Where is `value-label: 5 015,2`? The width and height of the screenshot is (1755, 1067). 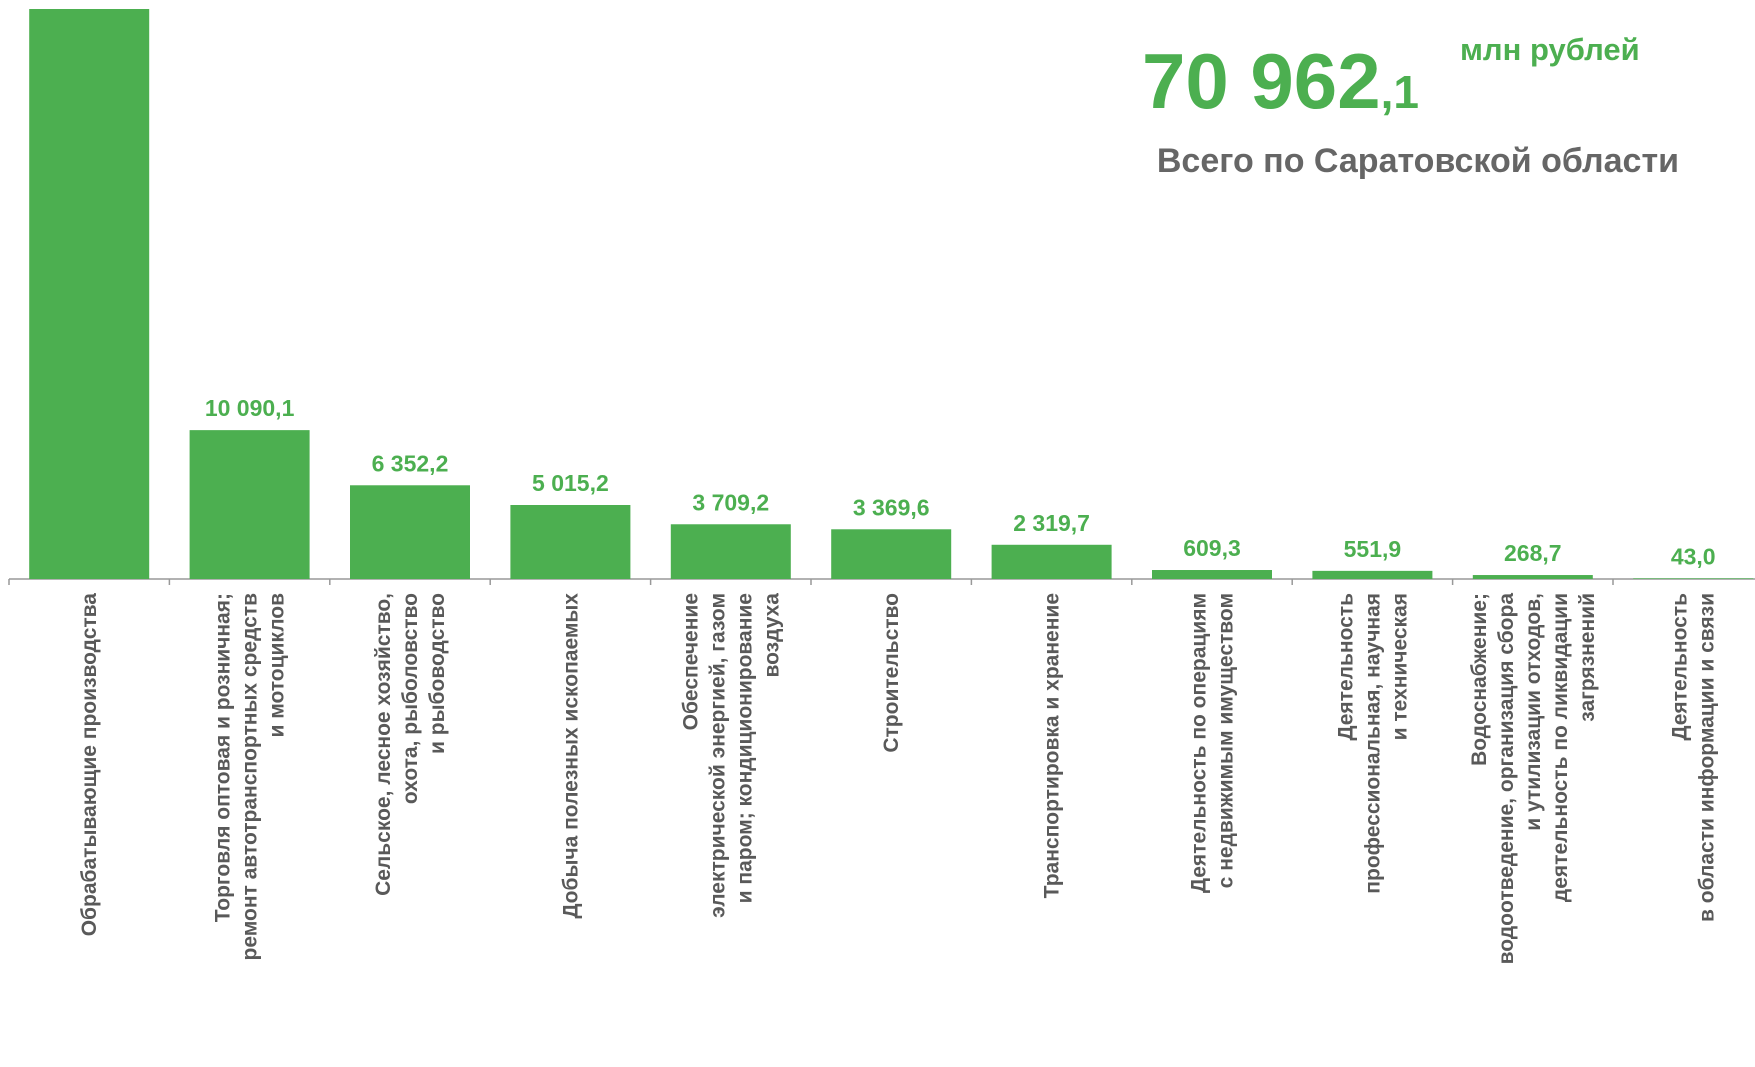
value-label: 5 015,2 is located at coordinates (570, 483).